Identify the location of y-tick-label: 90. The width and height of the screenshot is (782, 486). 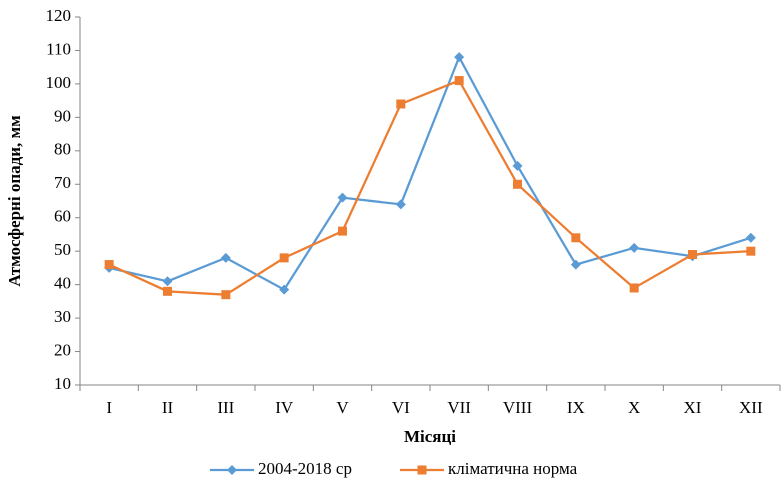
(62, 115).